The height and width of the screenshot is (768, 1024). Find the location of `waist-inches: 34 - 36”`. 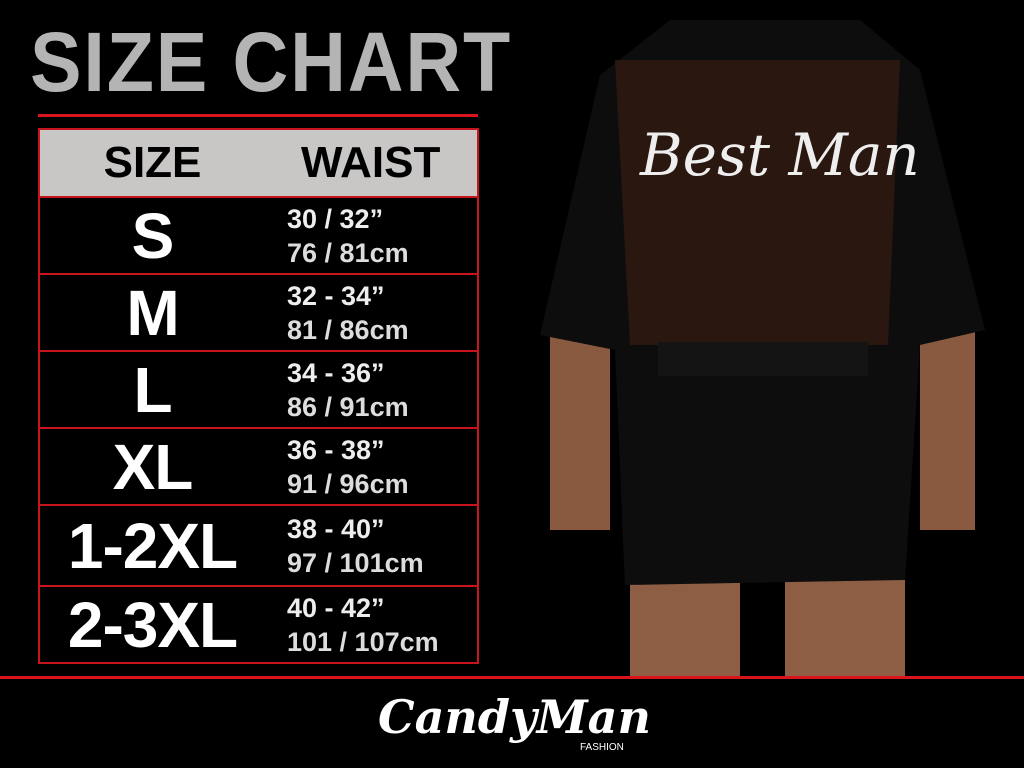

waist-inches: 34 - 36” is located at coordinates (336, 372).